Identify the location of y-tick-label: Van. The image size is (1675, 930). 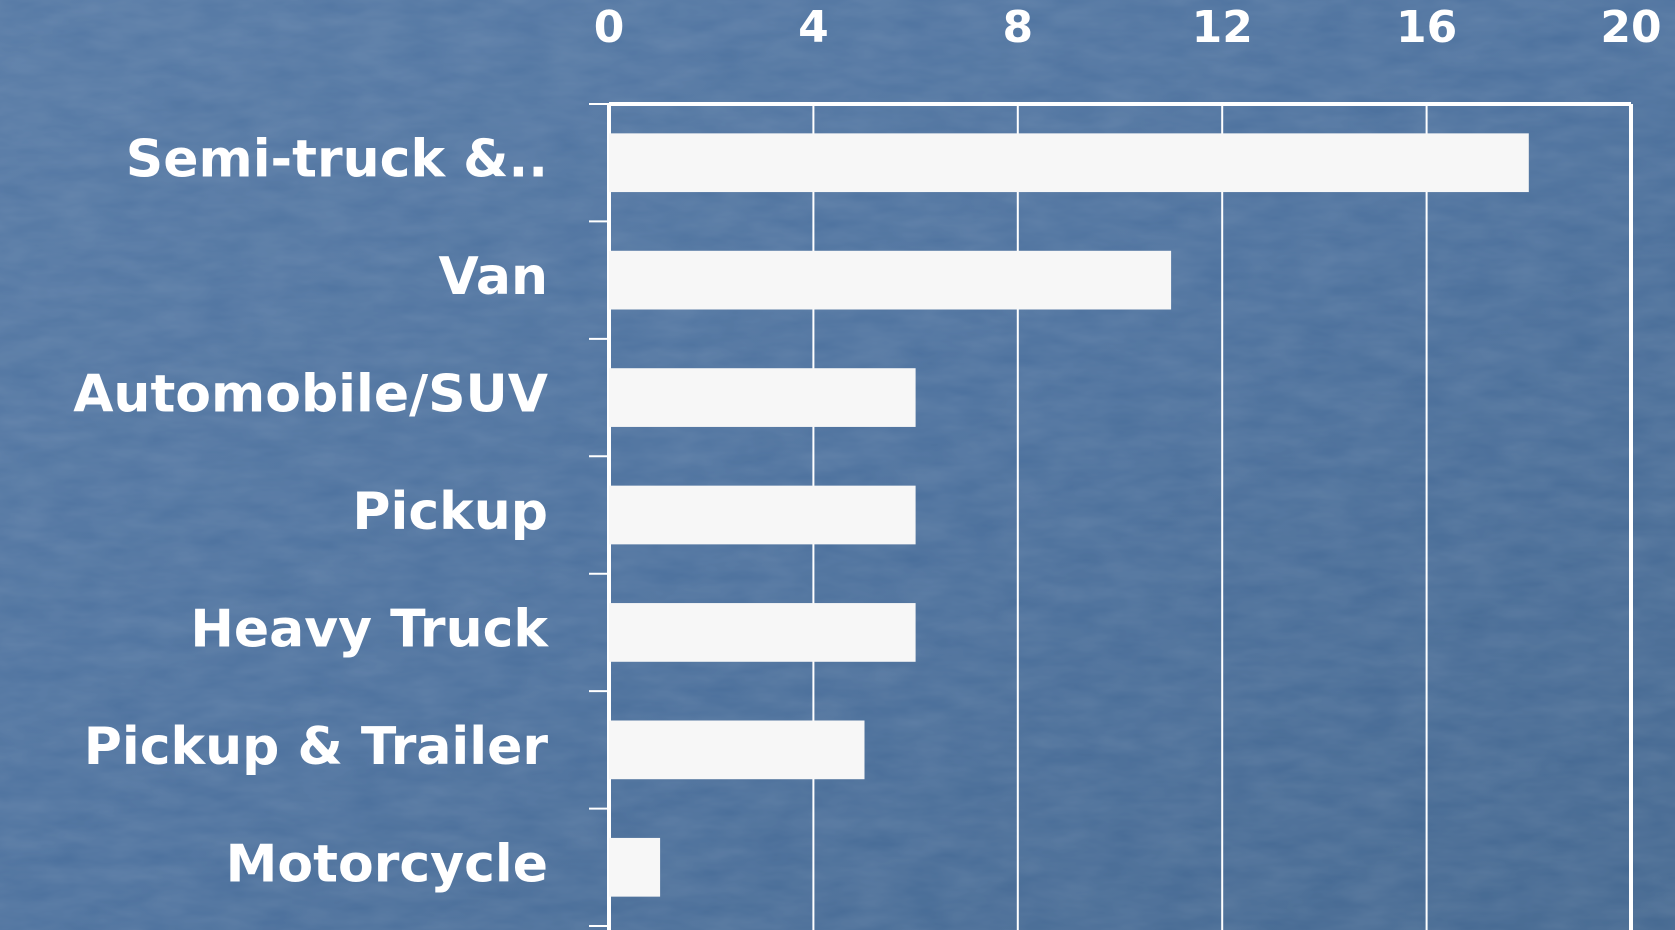
(493, 277).